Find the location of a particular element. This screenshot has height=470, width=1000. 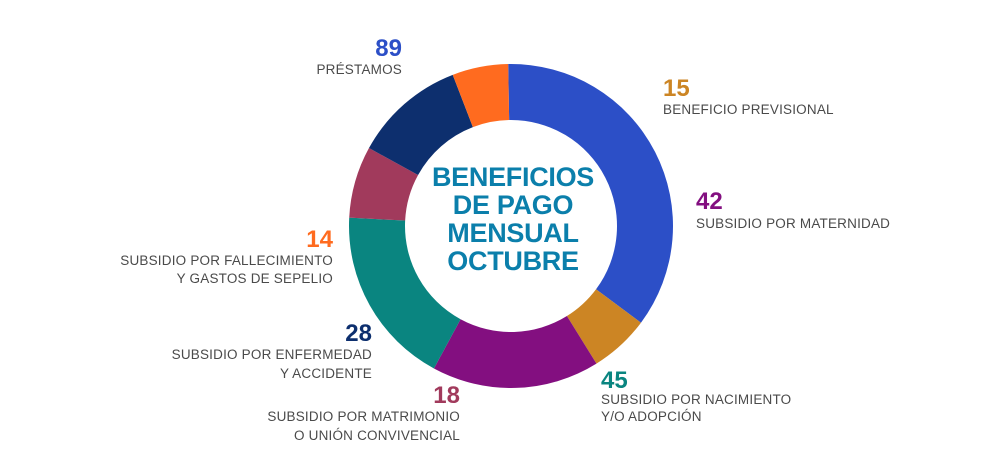

slice-category-label-1-line-1: PRÉSTAMOS is located at coordinates (359, 69).